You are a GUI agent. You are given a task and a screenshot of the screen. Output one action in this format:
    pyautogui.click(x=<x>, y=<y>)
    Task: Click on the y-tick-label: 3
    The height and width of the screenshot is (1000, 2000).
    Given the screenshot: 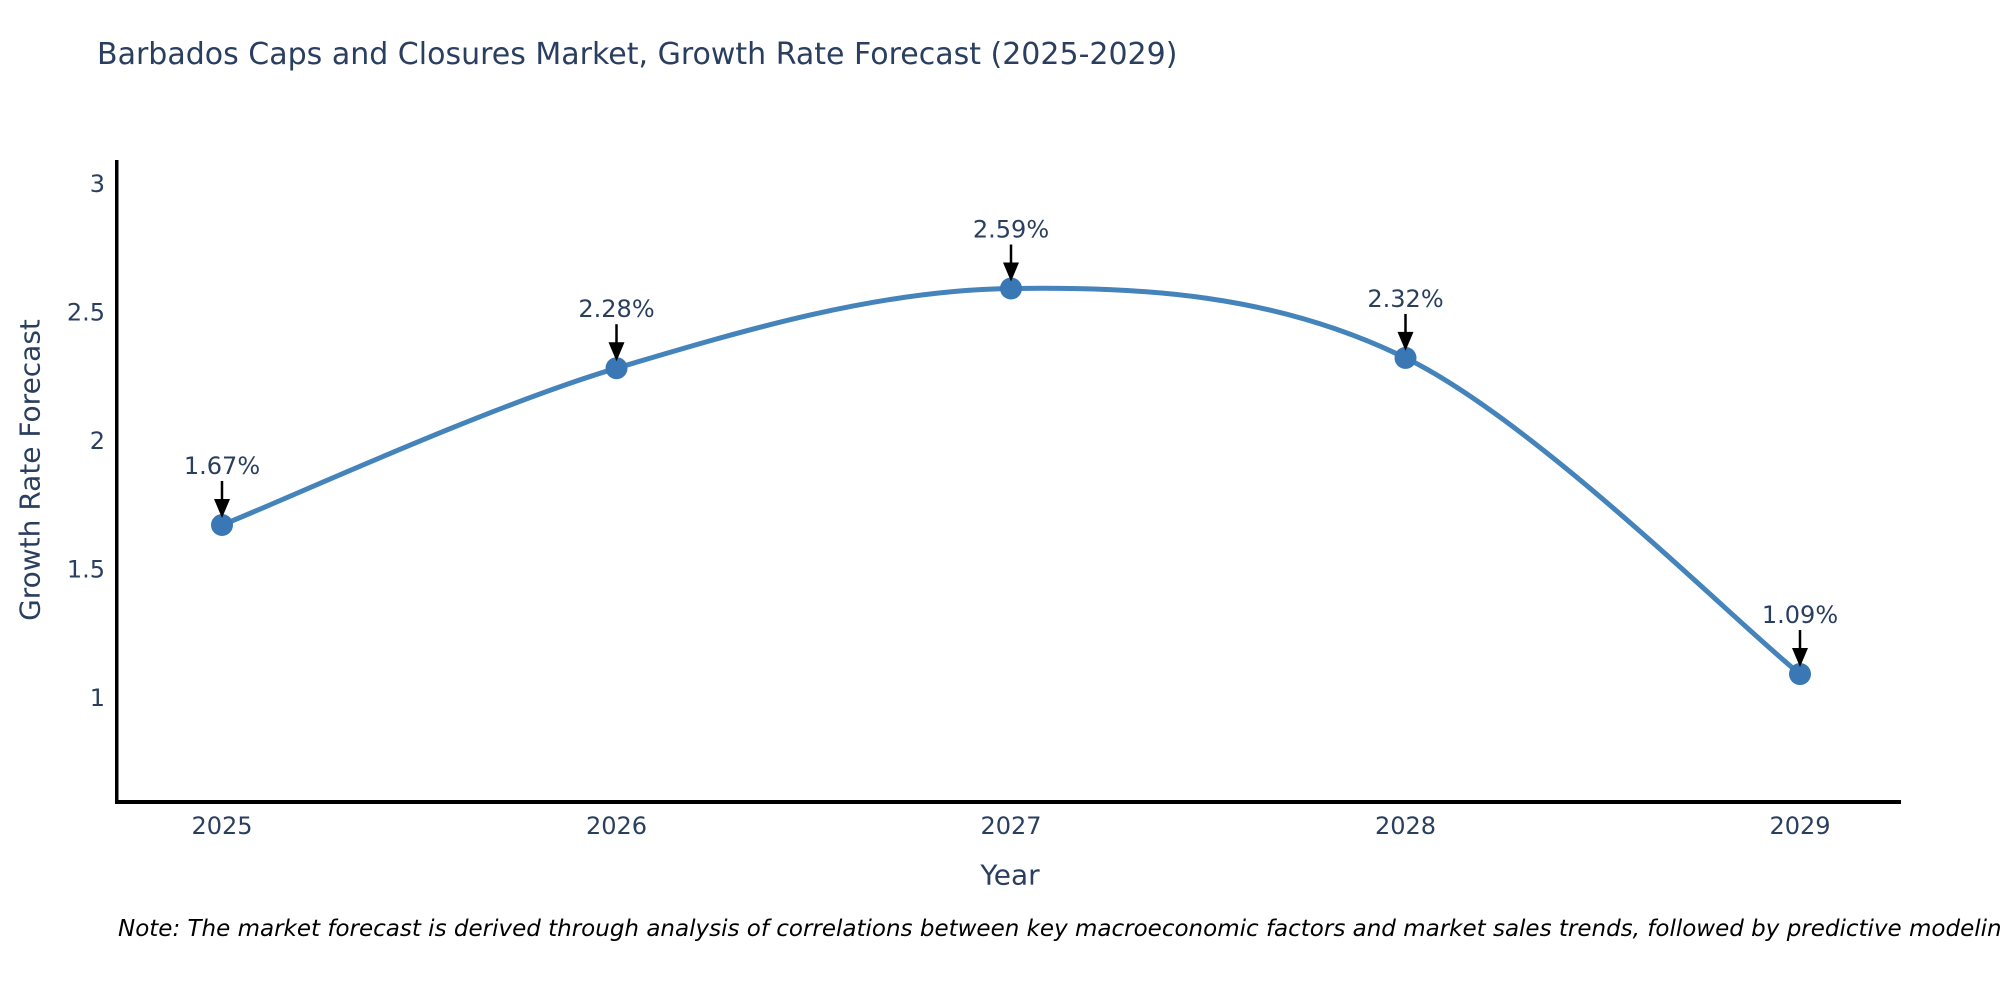 What is the action you would take?
    pyautogui.click(x=97, y=184)
    